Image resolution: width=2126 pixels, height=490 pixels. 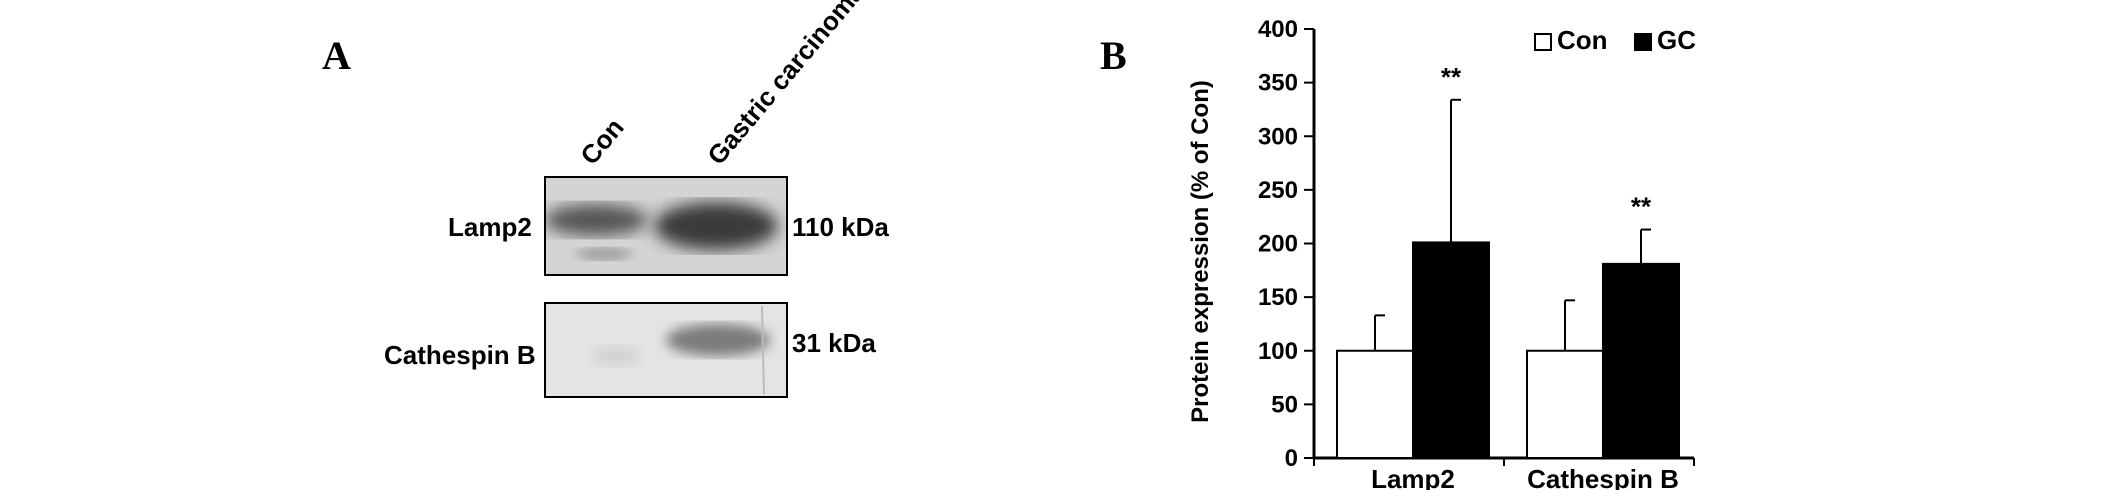 What do you see at coordinates (840, 227) in the screenshot?
I see `blot-size-lamp2: 110 kDa` at bounding box center [840, 227].